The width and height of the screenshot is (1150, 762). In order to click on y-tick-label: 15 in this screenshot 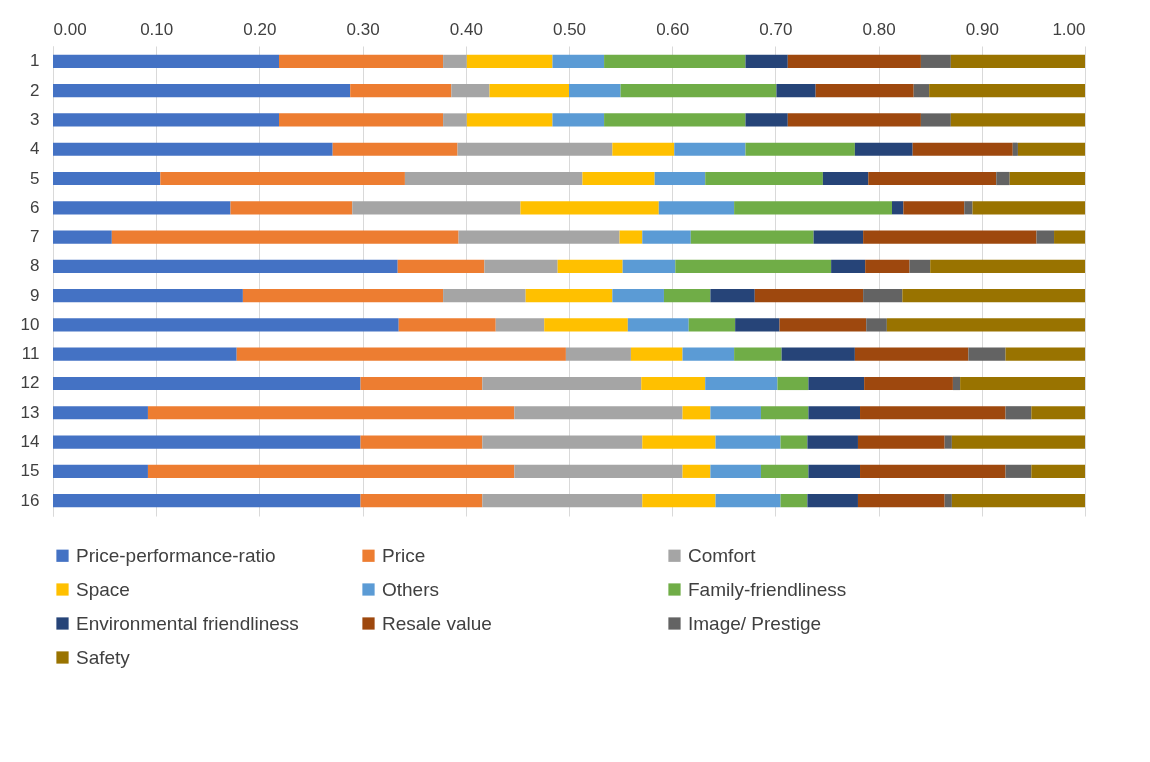, I will do `click(30, 471)`.